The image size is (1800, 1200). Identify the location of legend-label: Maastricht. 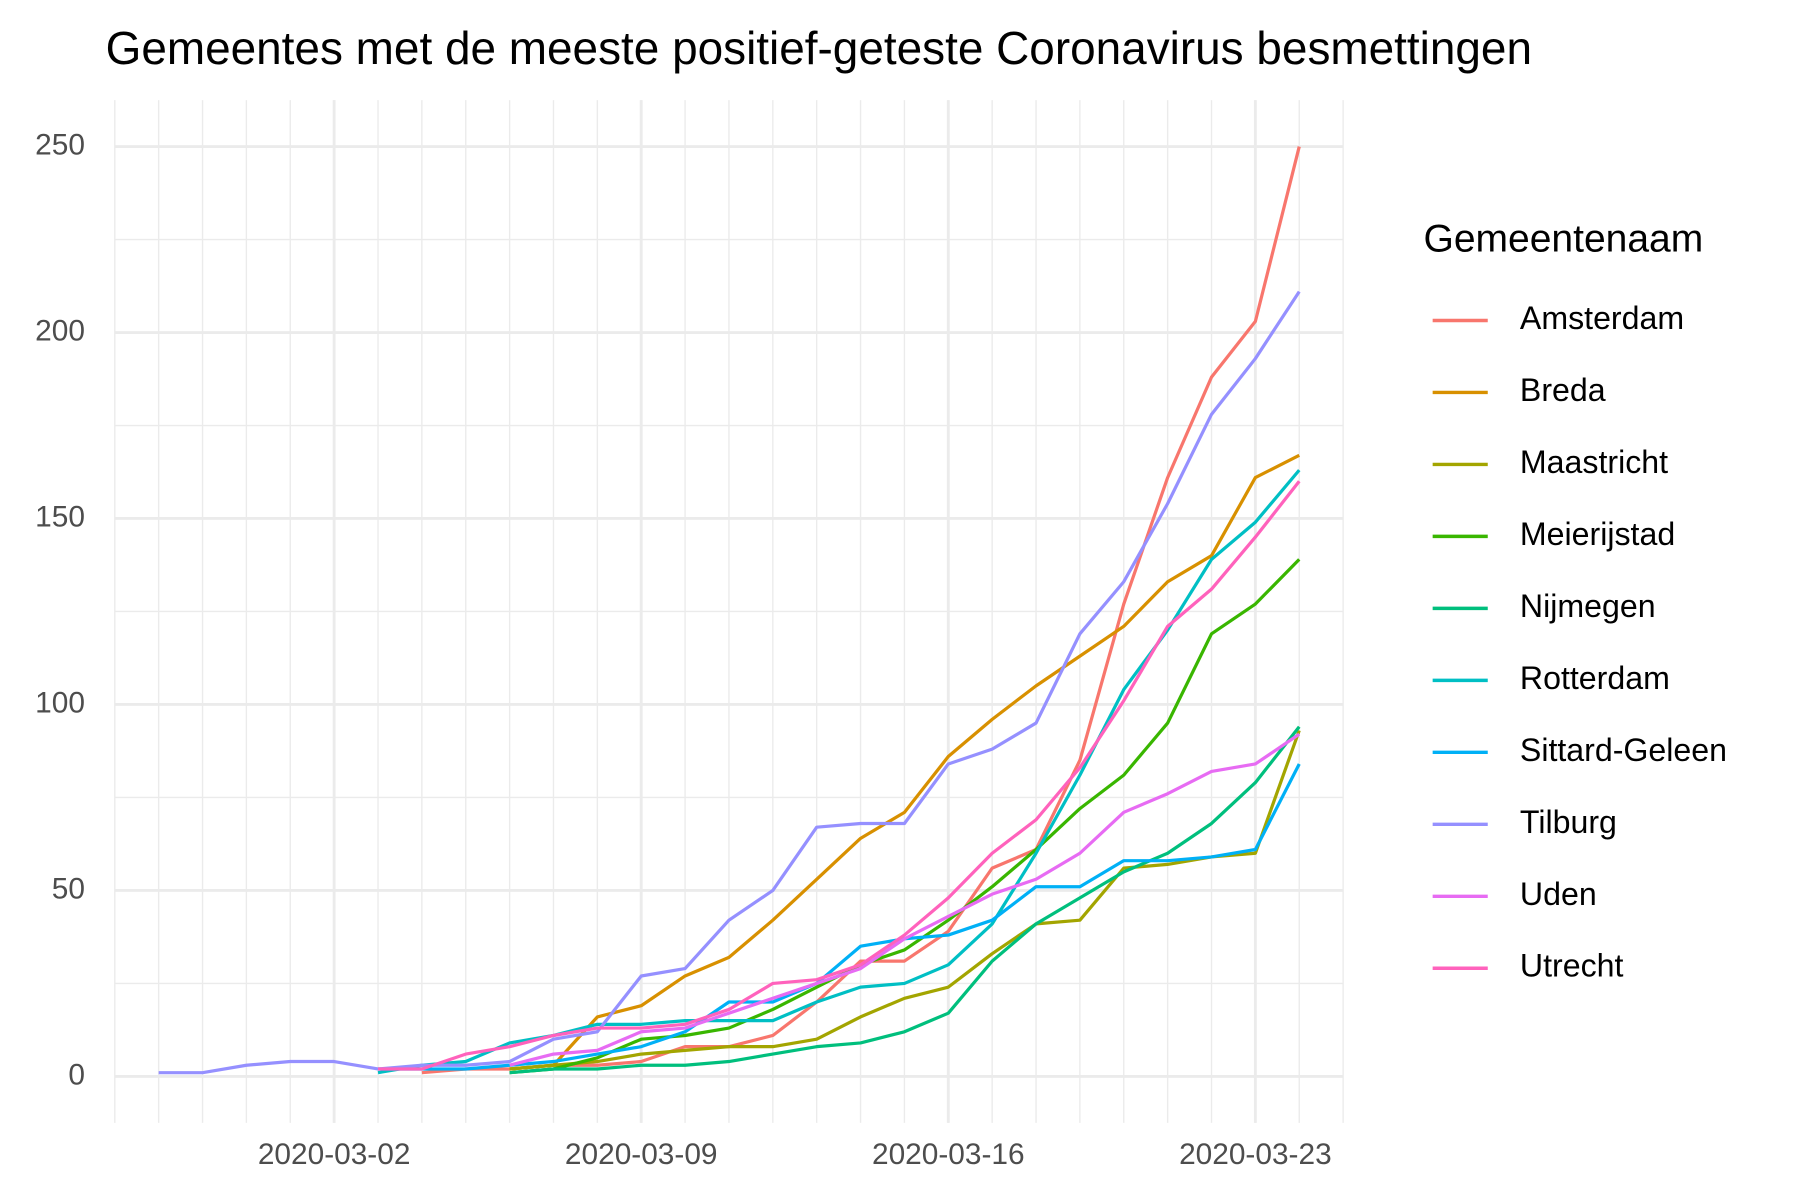
(1594, 462).